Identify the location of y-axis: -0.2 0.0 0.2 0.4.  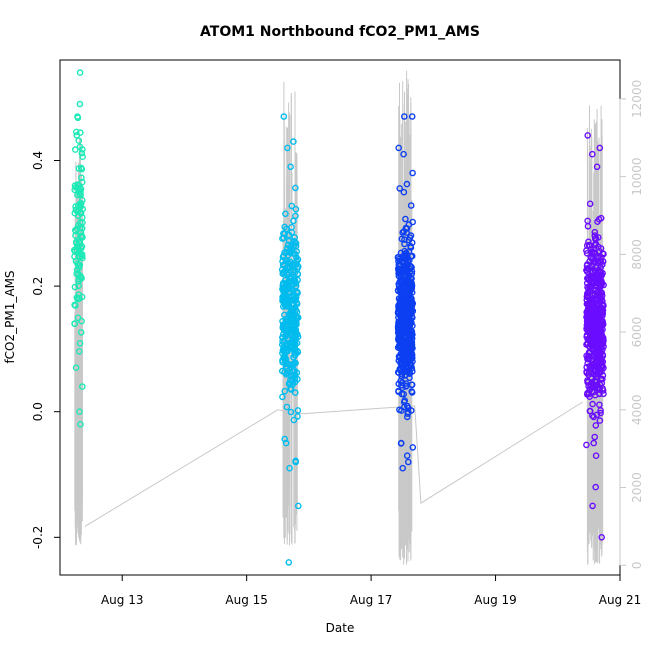
(45, 350).